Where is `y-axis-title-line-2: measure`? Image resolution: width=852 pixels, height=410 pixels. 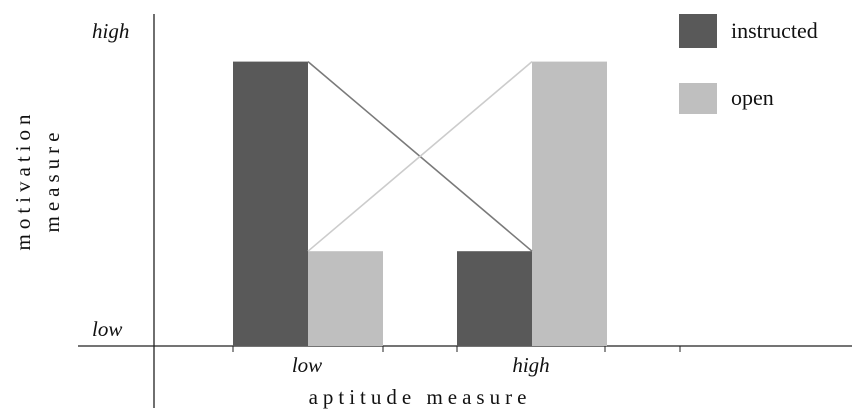
y-axis-title-line-2: measure is located at coordinates (52, 180).